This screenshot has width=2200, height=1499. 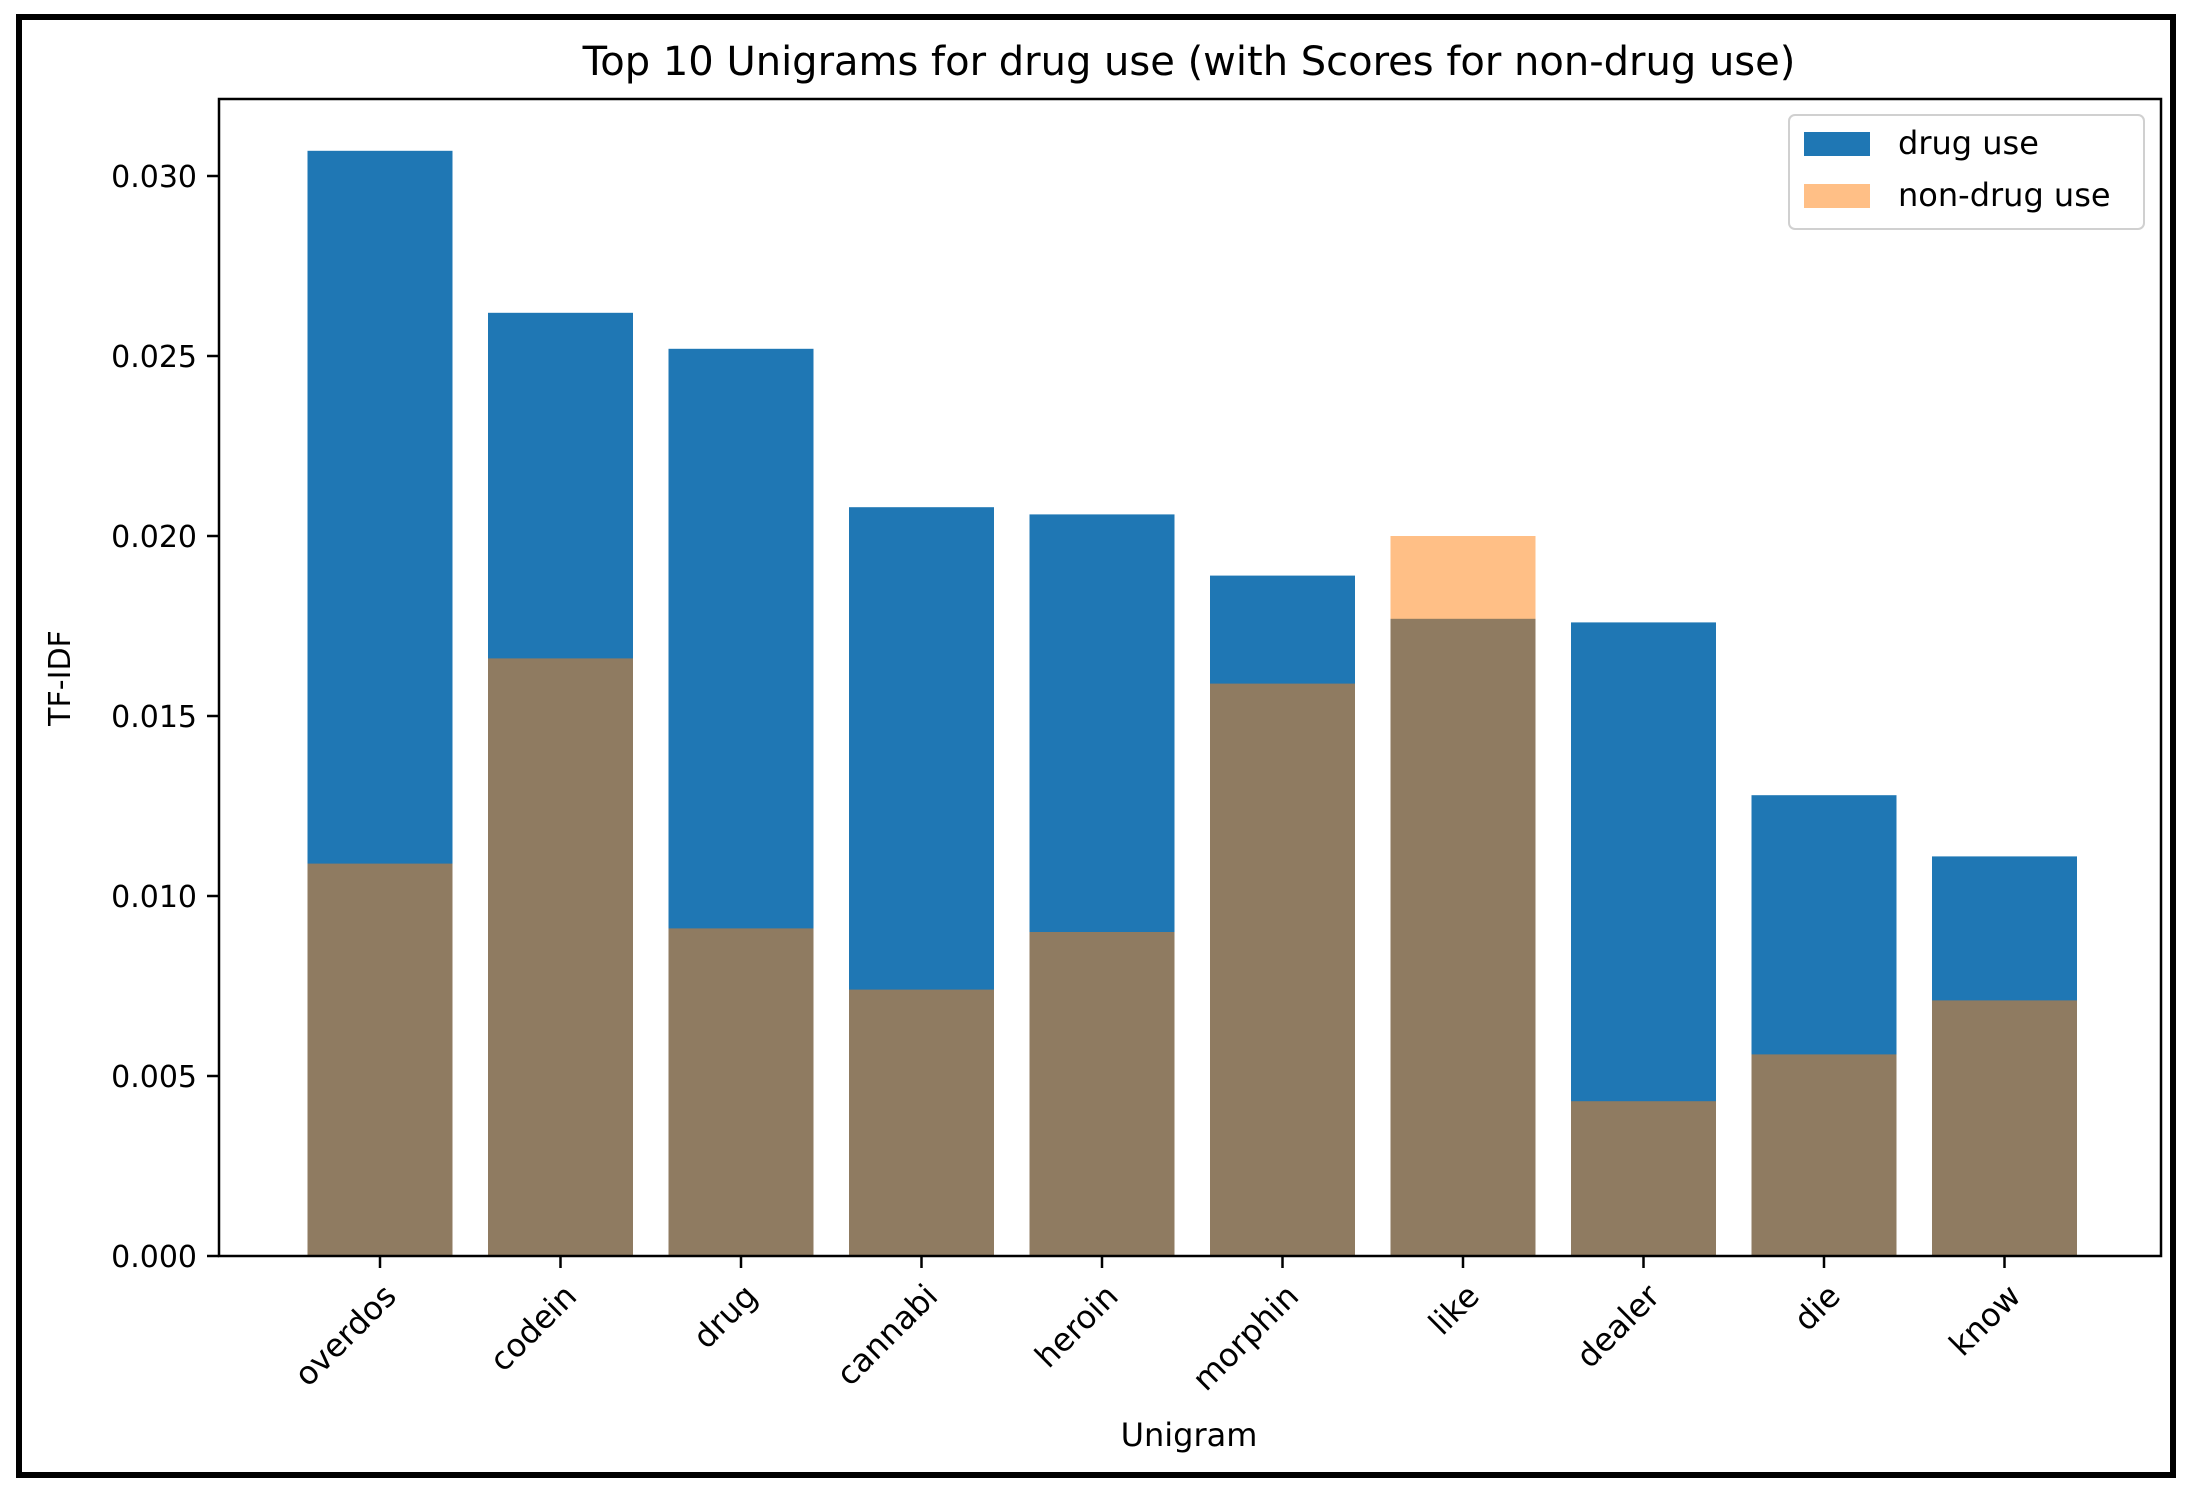 I want to click on bar-non-drug-use-heroin, so click(x=1102, y=1094).